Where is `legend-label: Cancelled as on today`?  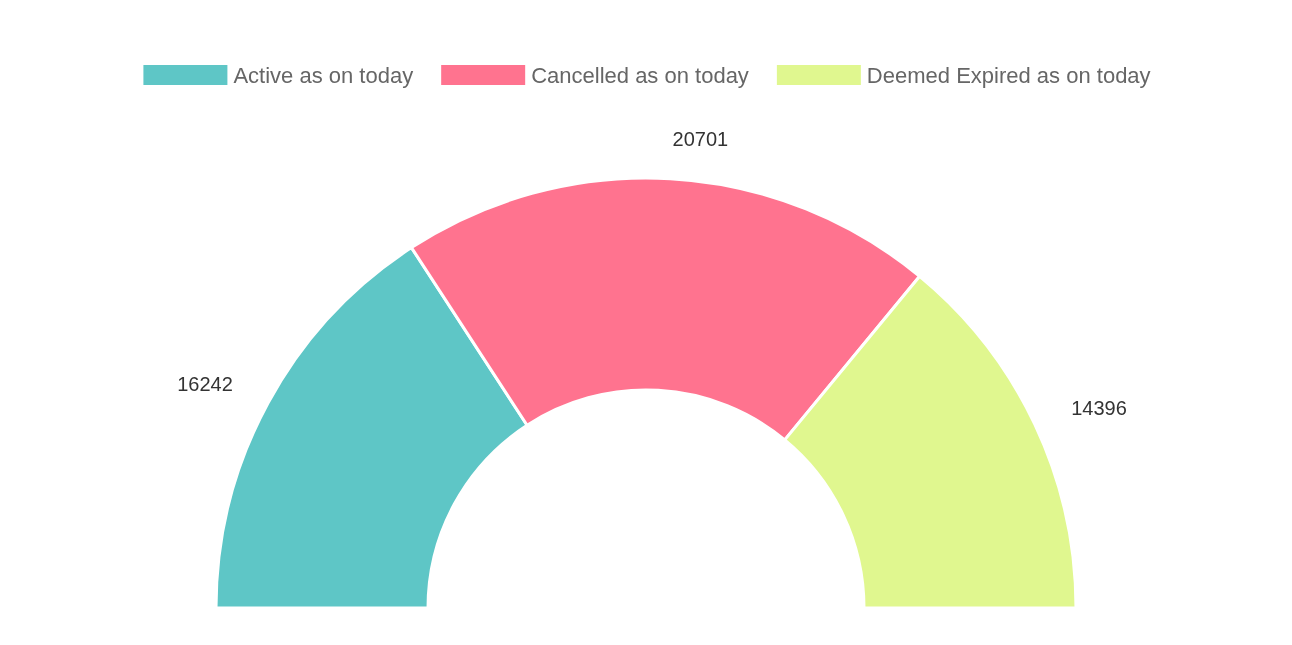 legend-label: Cancelled as on today is located at coordinates (640, 75).